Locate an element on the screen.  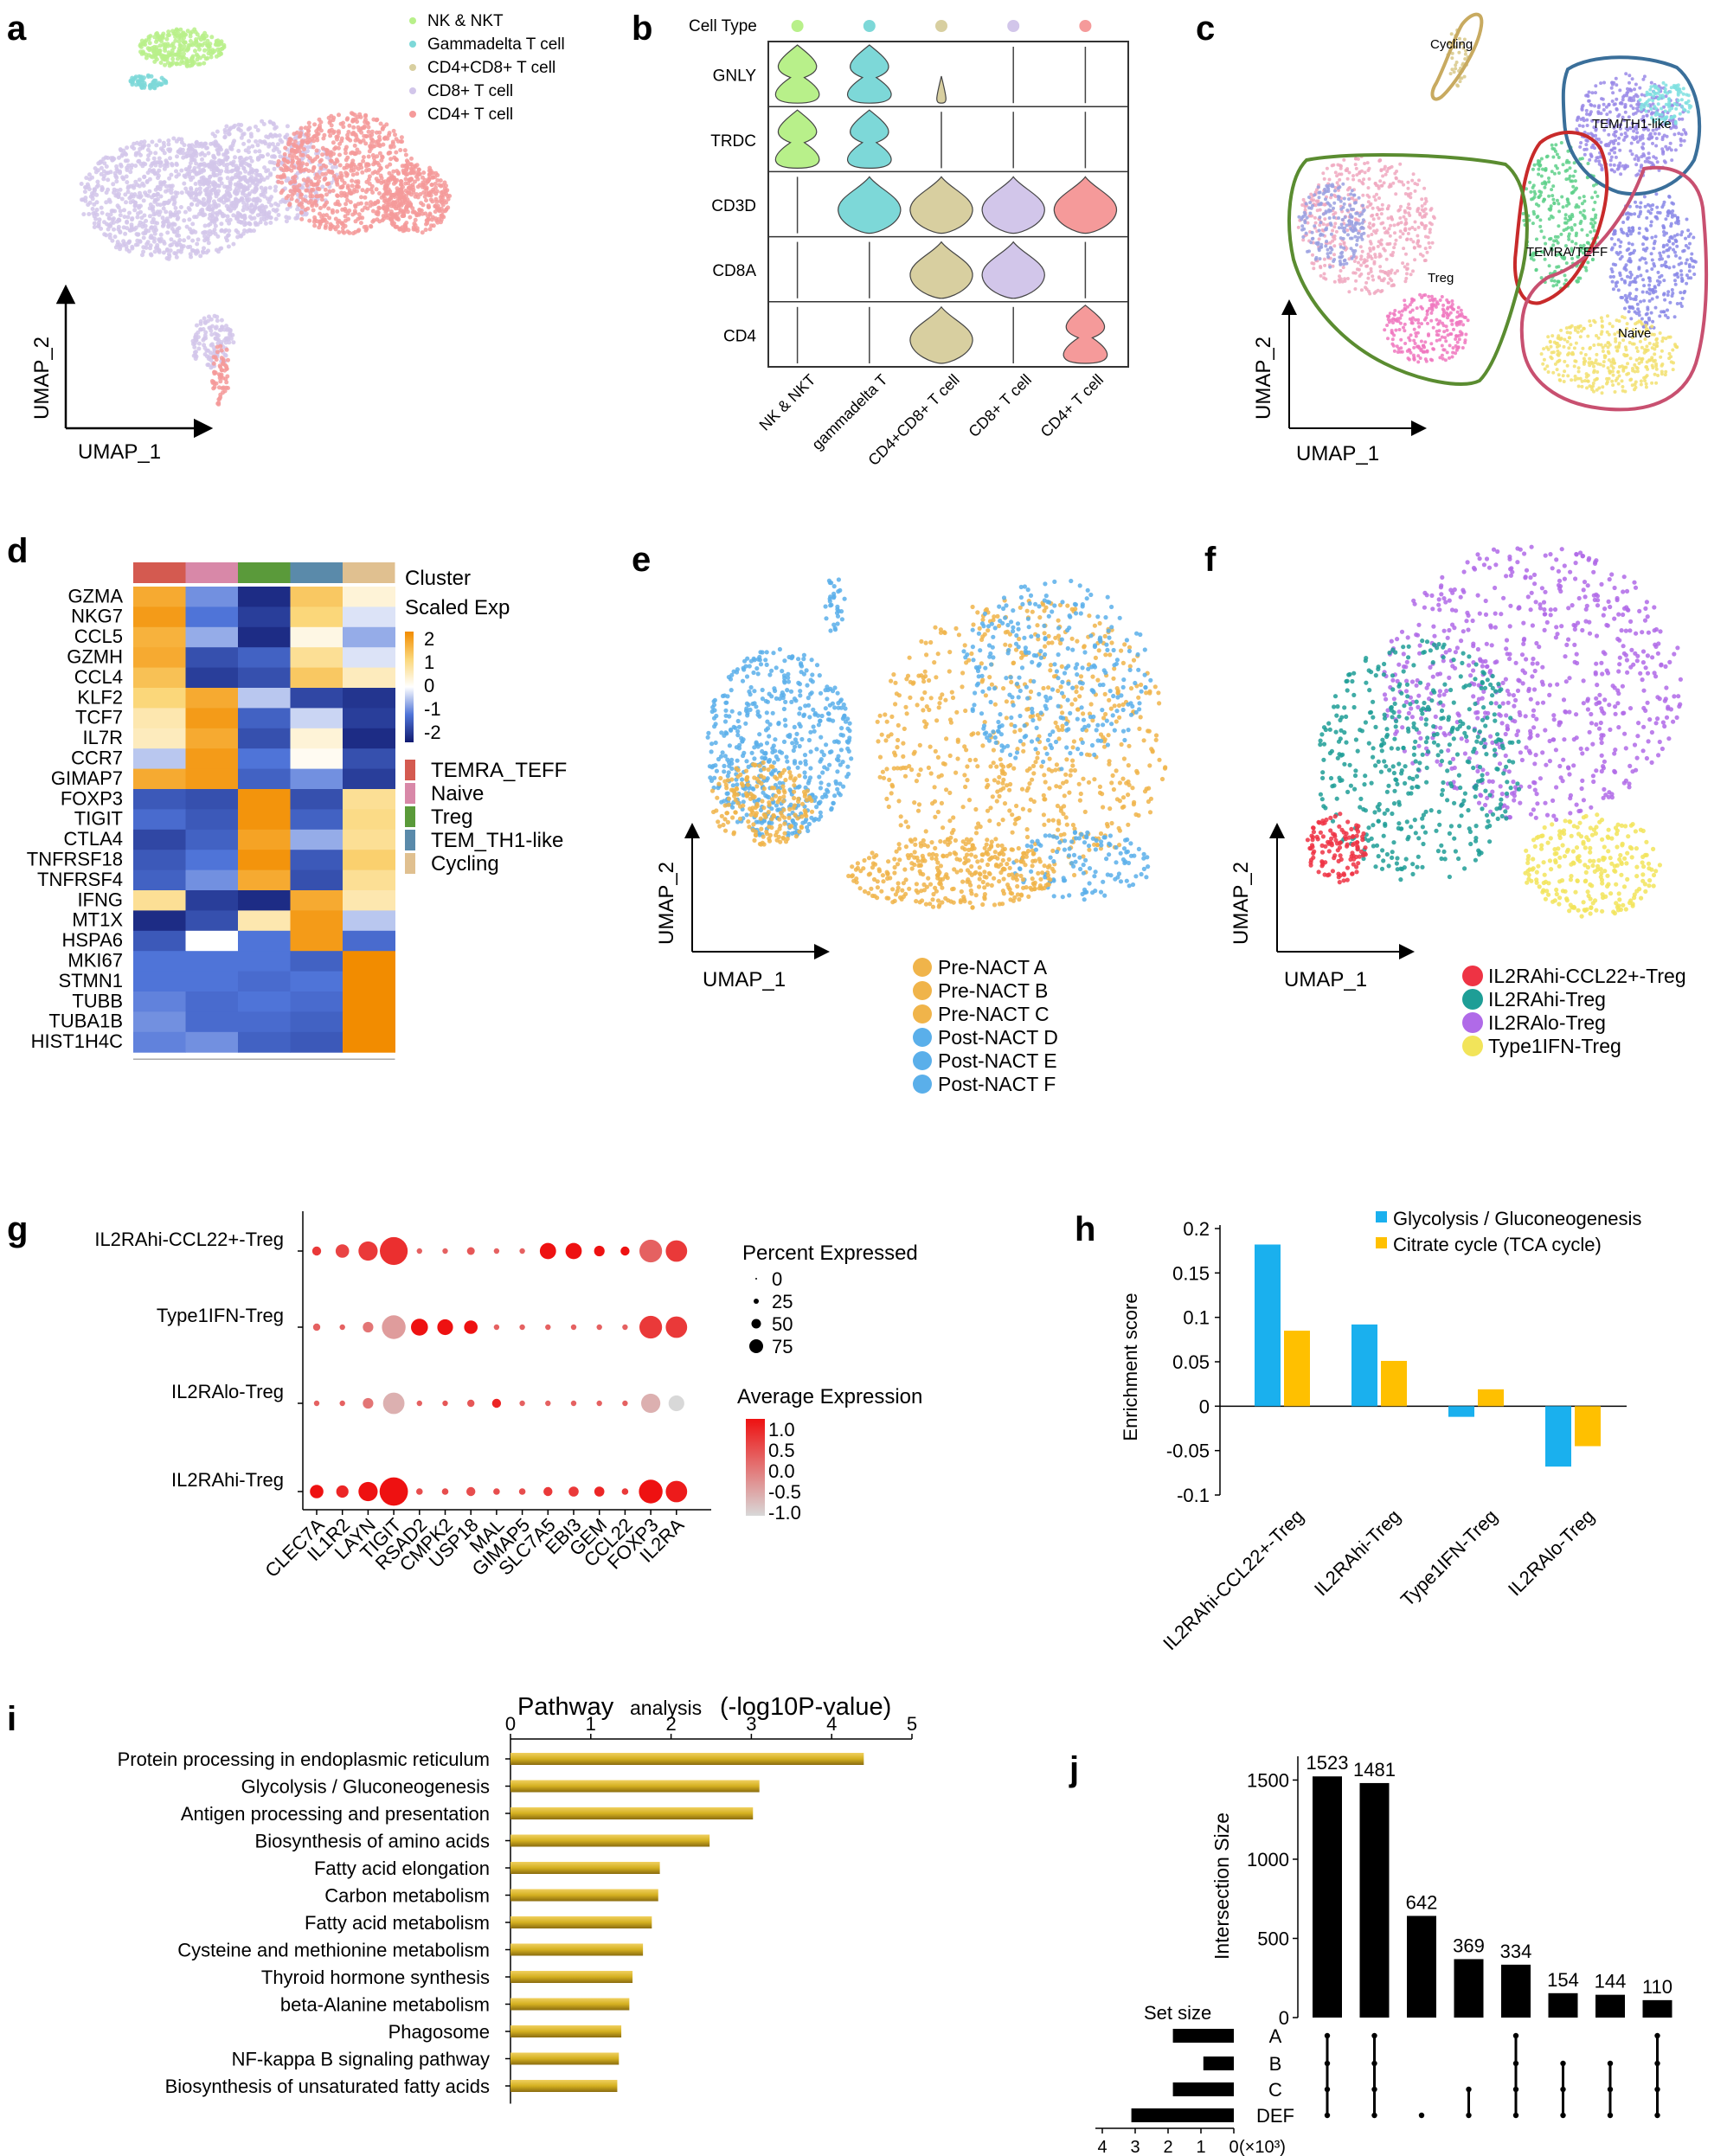
celltype-header-dot is located at coordinates (1085, 26).